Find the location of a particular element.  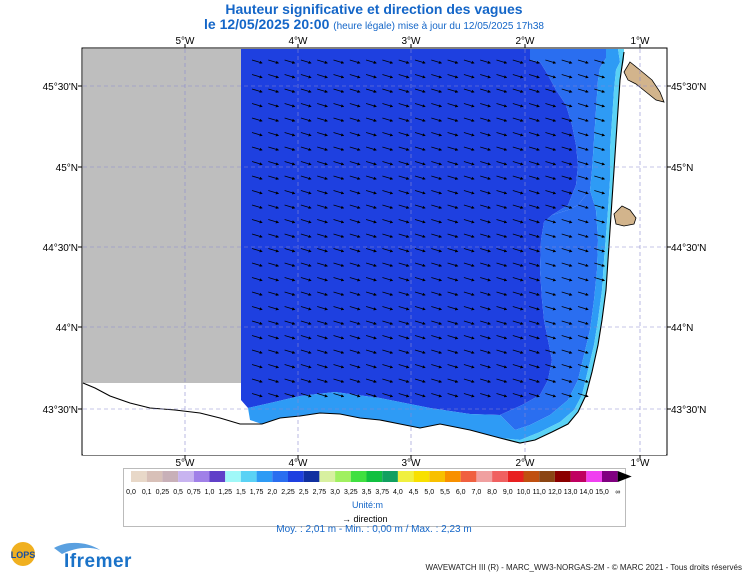

legend-unit: Unité:m is located at coordinates (368, 505).